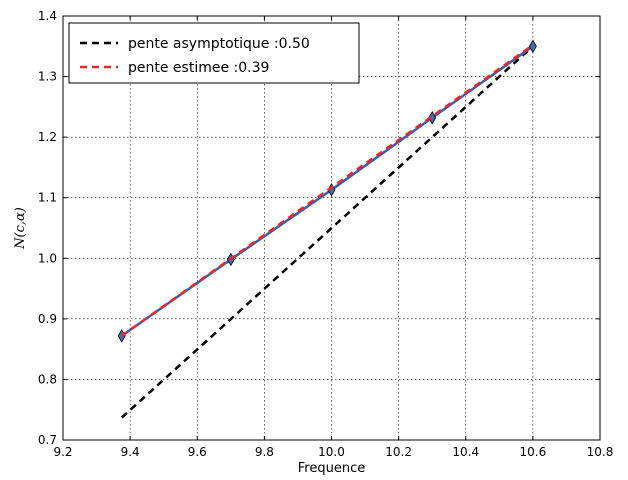  I want to click on x-axis-label: Frequence, so click(331, 468).